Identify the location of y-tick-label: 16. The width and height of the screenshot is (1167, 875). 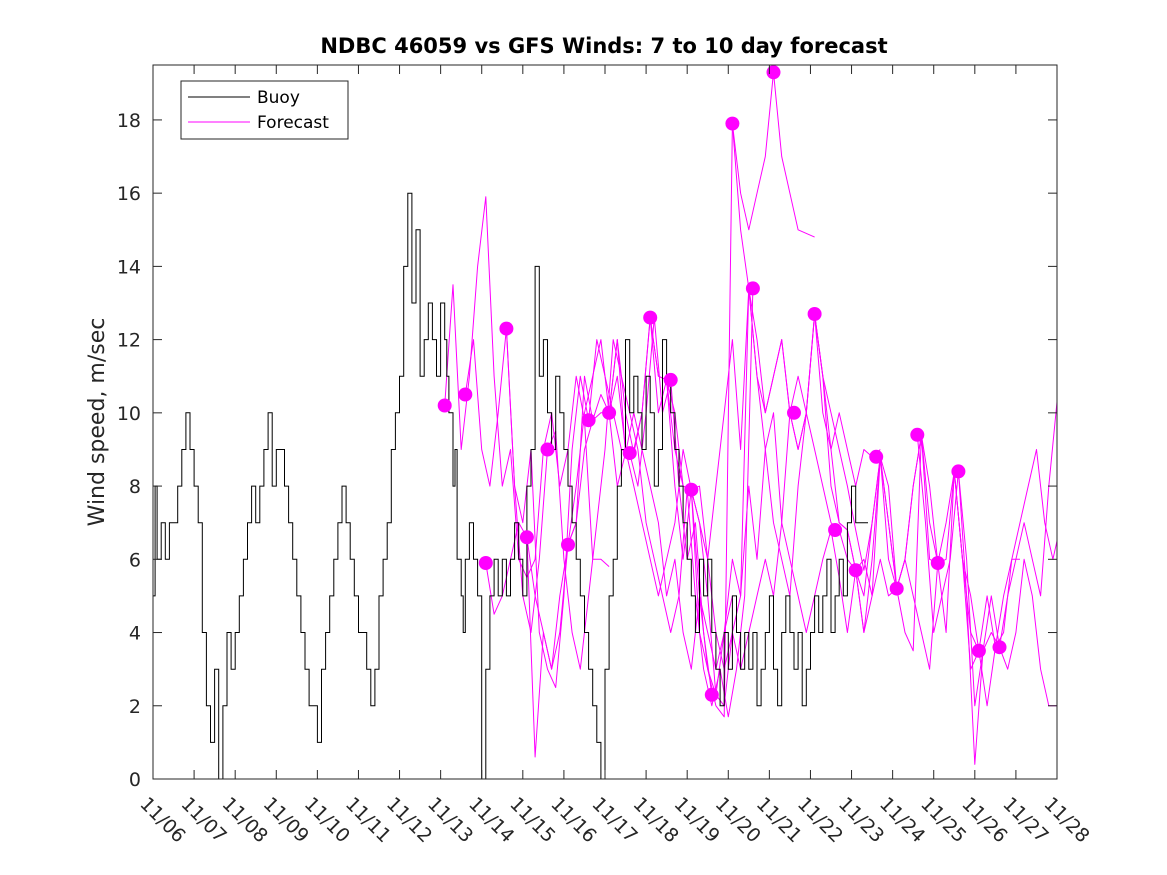
(129, 194).